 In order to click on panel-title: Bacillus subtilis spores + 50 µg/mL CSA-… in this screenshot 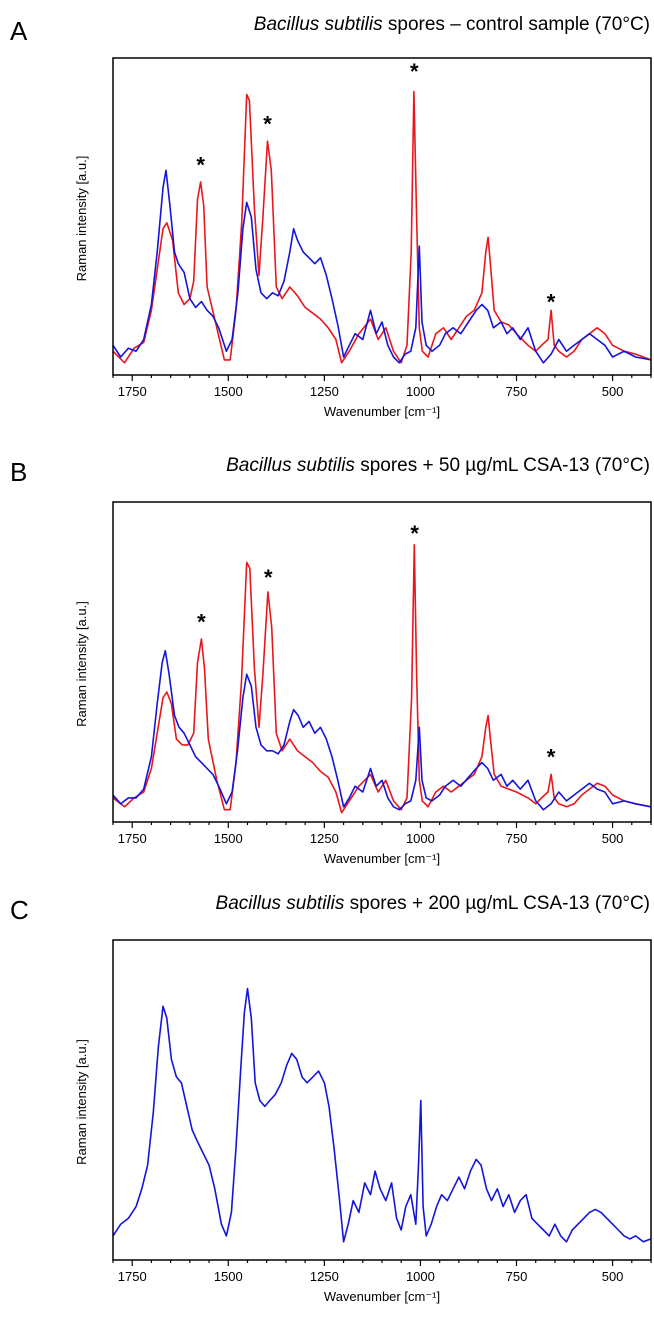, I will do `click(438, 465)`.